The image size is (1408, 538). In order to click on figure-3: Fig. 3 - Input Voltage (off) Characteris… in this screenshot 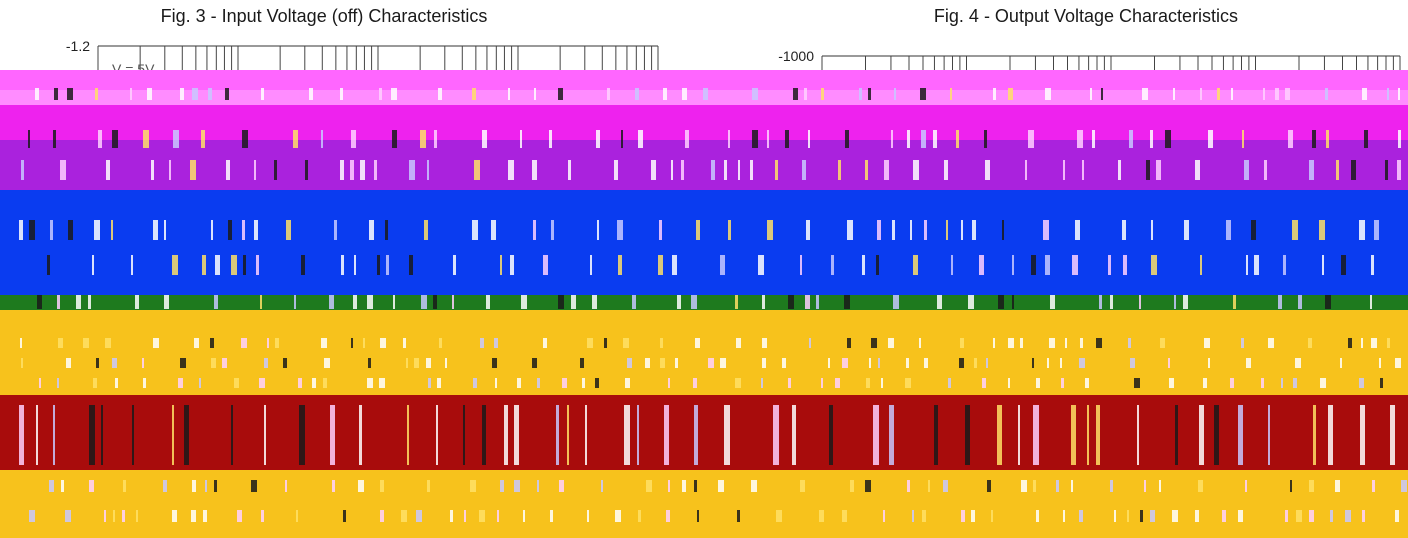, I will do `click(362, 43)`.